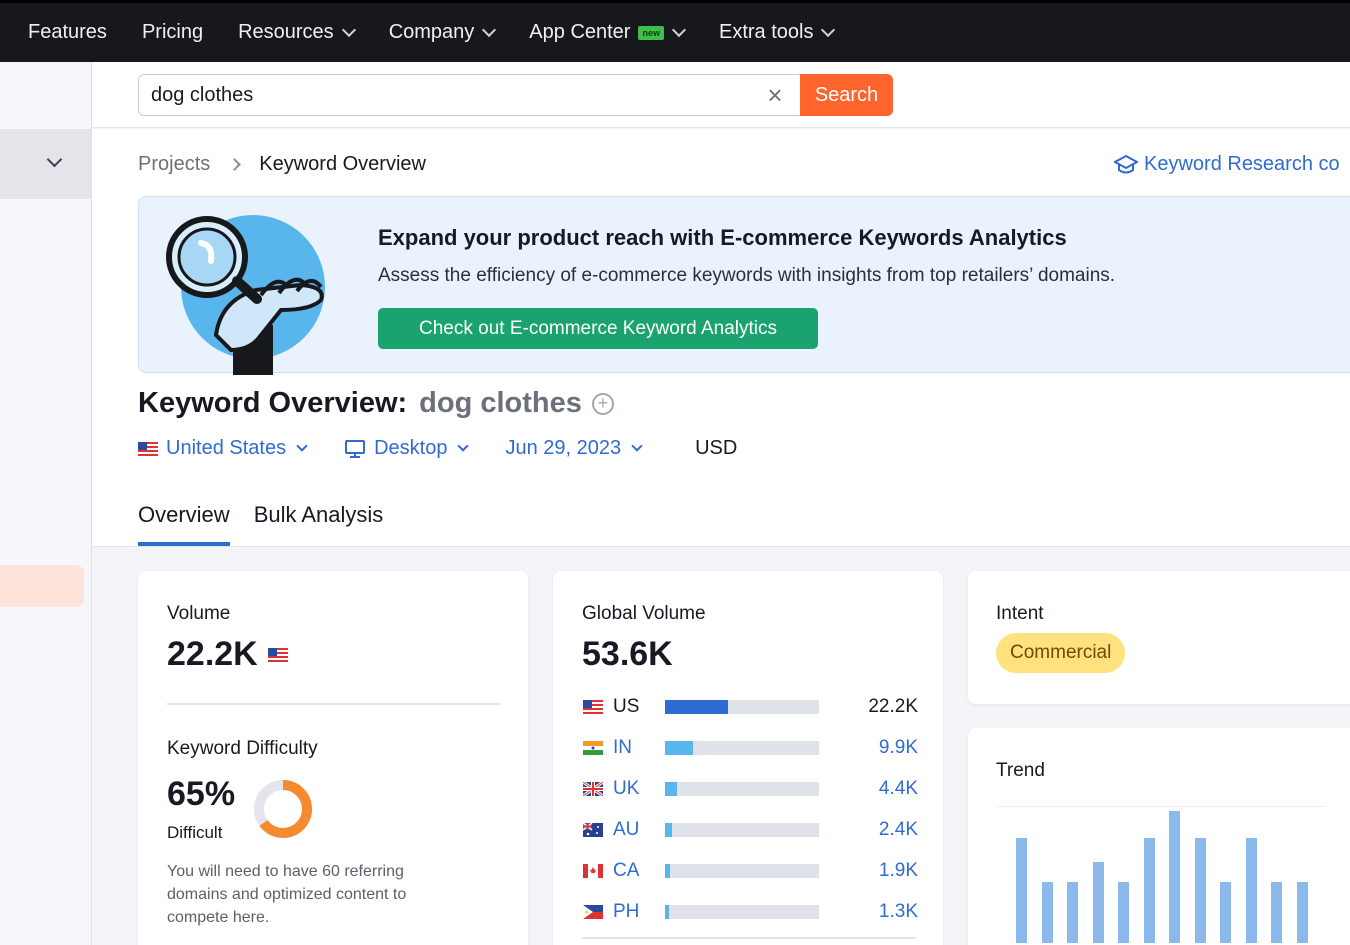 This screenshot has width=1350, height=945. I want to click on country-code: AU, so click(626, 829).